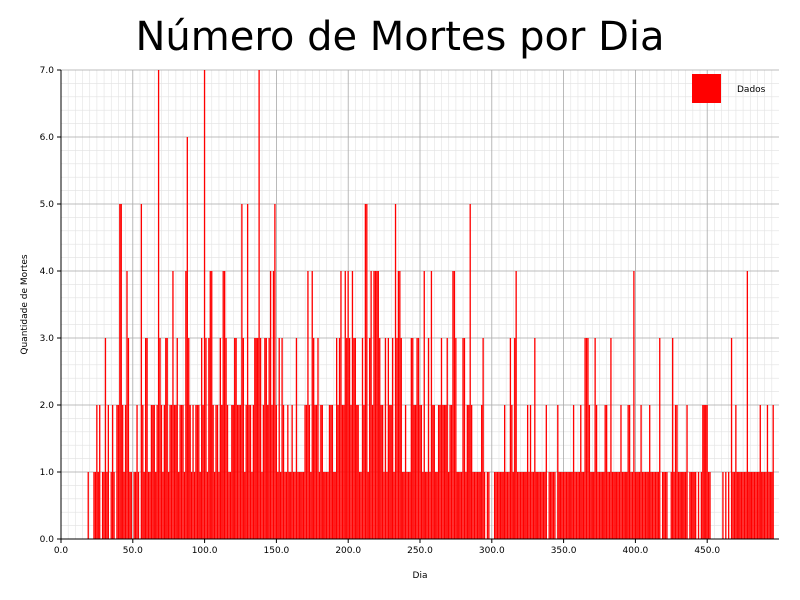  What do you see at coordinates (47, 339) in the screenshot?
I see `y-tick-label: 3.0` at bounding box center [47, 339].